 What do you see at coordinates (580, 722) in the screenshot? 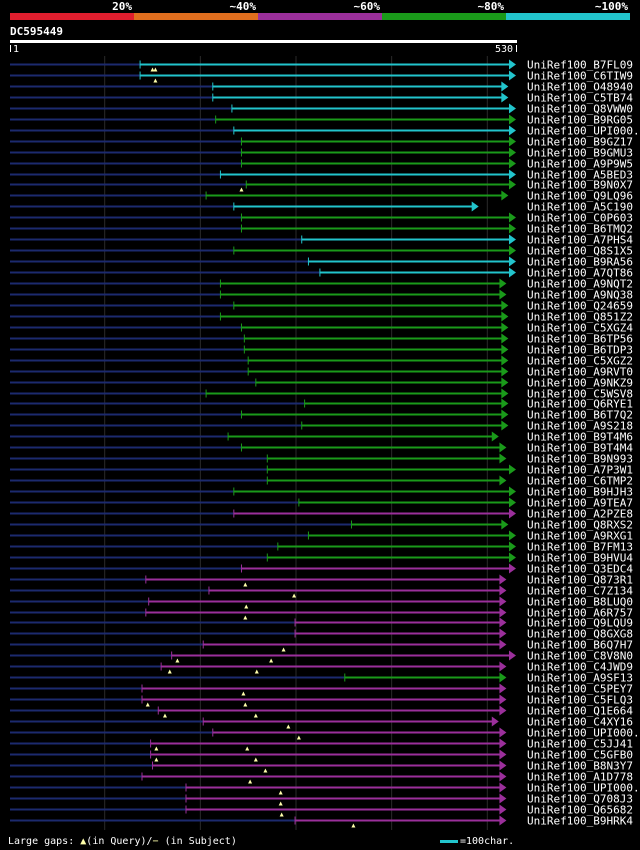
I see `hit-label: UniRef100_C4XY16` at bounding box center [580, 722].